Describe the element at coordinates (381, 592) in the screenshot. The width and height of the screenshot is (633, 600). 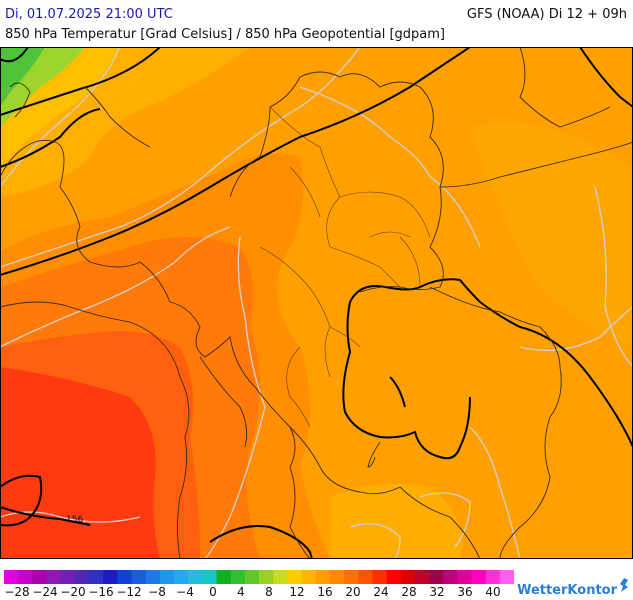
I see `legend-tick-label: 24` at that location.